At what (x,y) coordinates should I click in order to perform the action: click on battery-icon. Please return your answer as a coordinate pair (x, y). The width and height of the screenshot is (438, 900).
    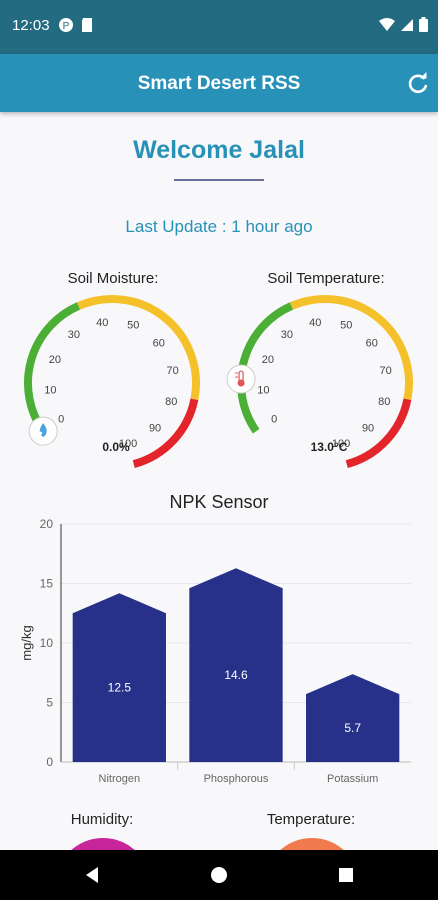
    Looking at the image, I should click on (423, 24).